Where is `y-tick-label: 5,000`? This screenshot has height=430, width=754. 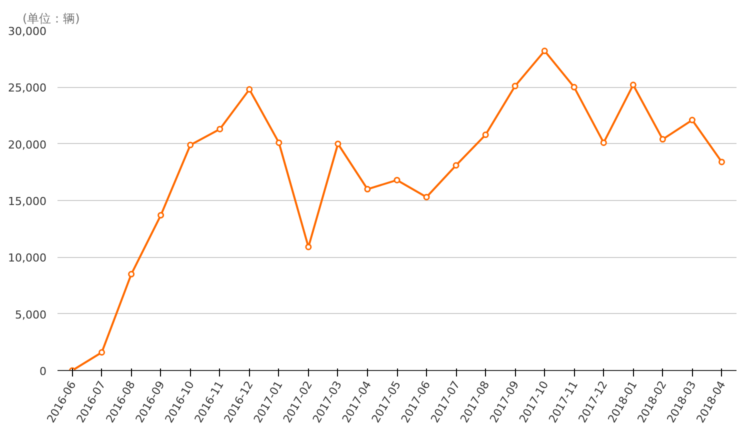
y-tick-label: 5,000 is located at coordinates (31, 315).